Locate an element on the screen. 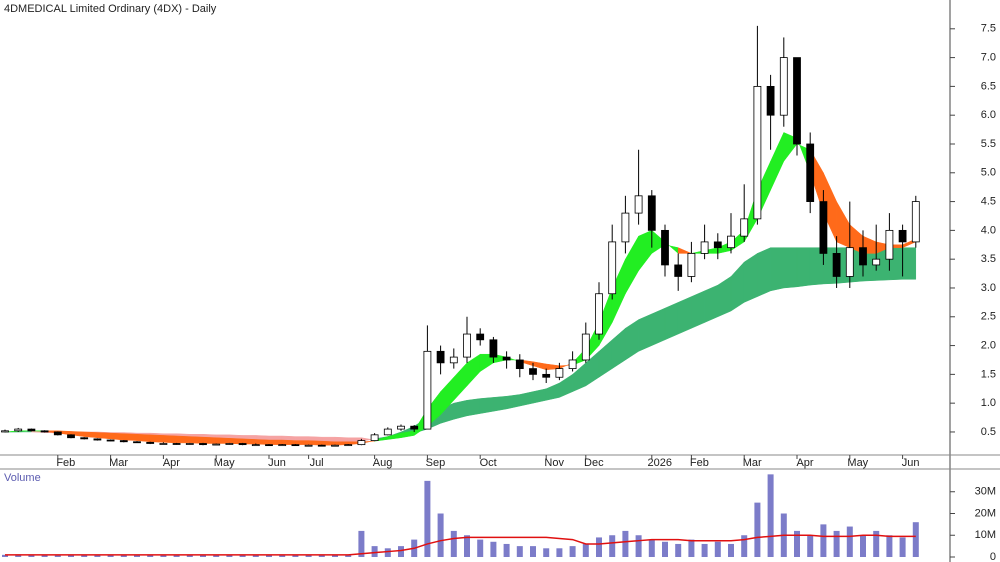  y-tick-label: 4.5 is located at coordinates (988, 201).